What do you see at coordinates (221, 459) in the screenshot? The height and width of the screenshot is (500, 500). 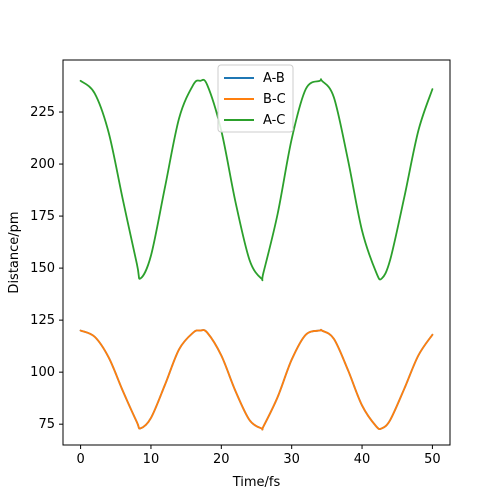 I see `x-tick-label: 20` at bounding box center [221, 459].